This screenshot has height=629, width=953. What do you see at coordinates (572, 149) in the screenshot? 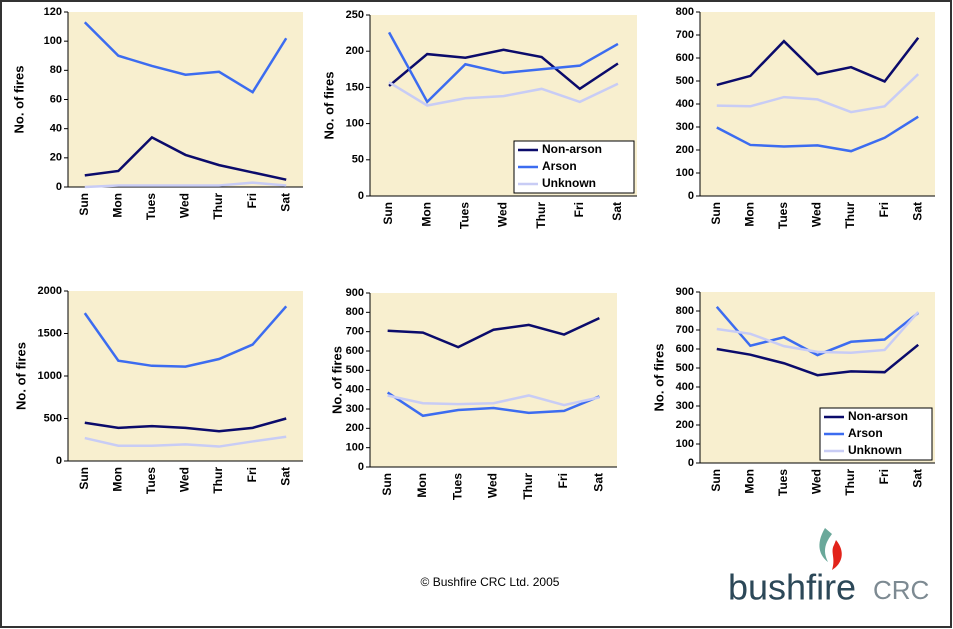
I see `legend-label: Non-arson` at bounding box center [572, 149].